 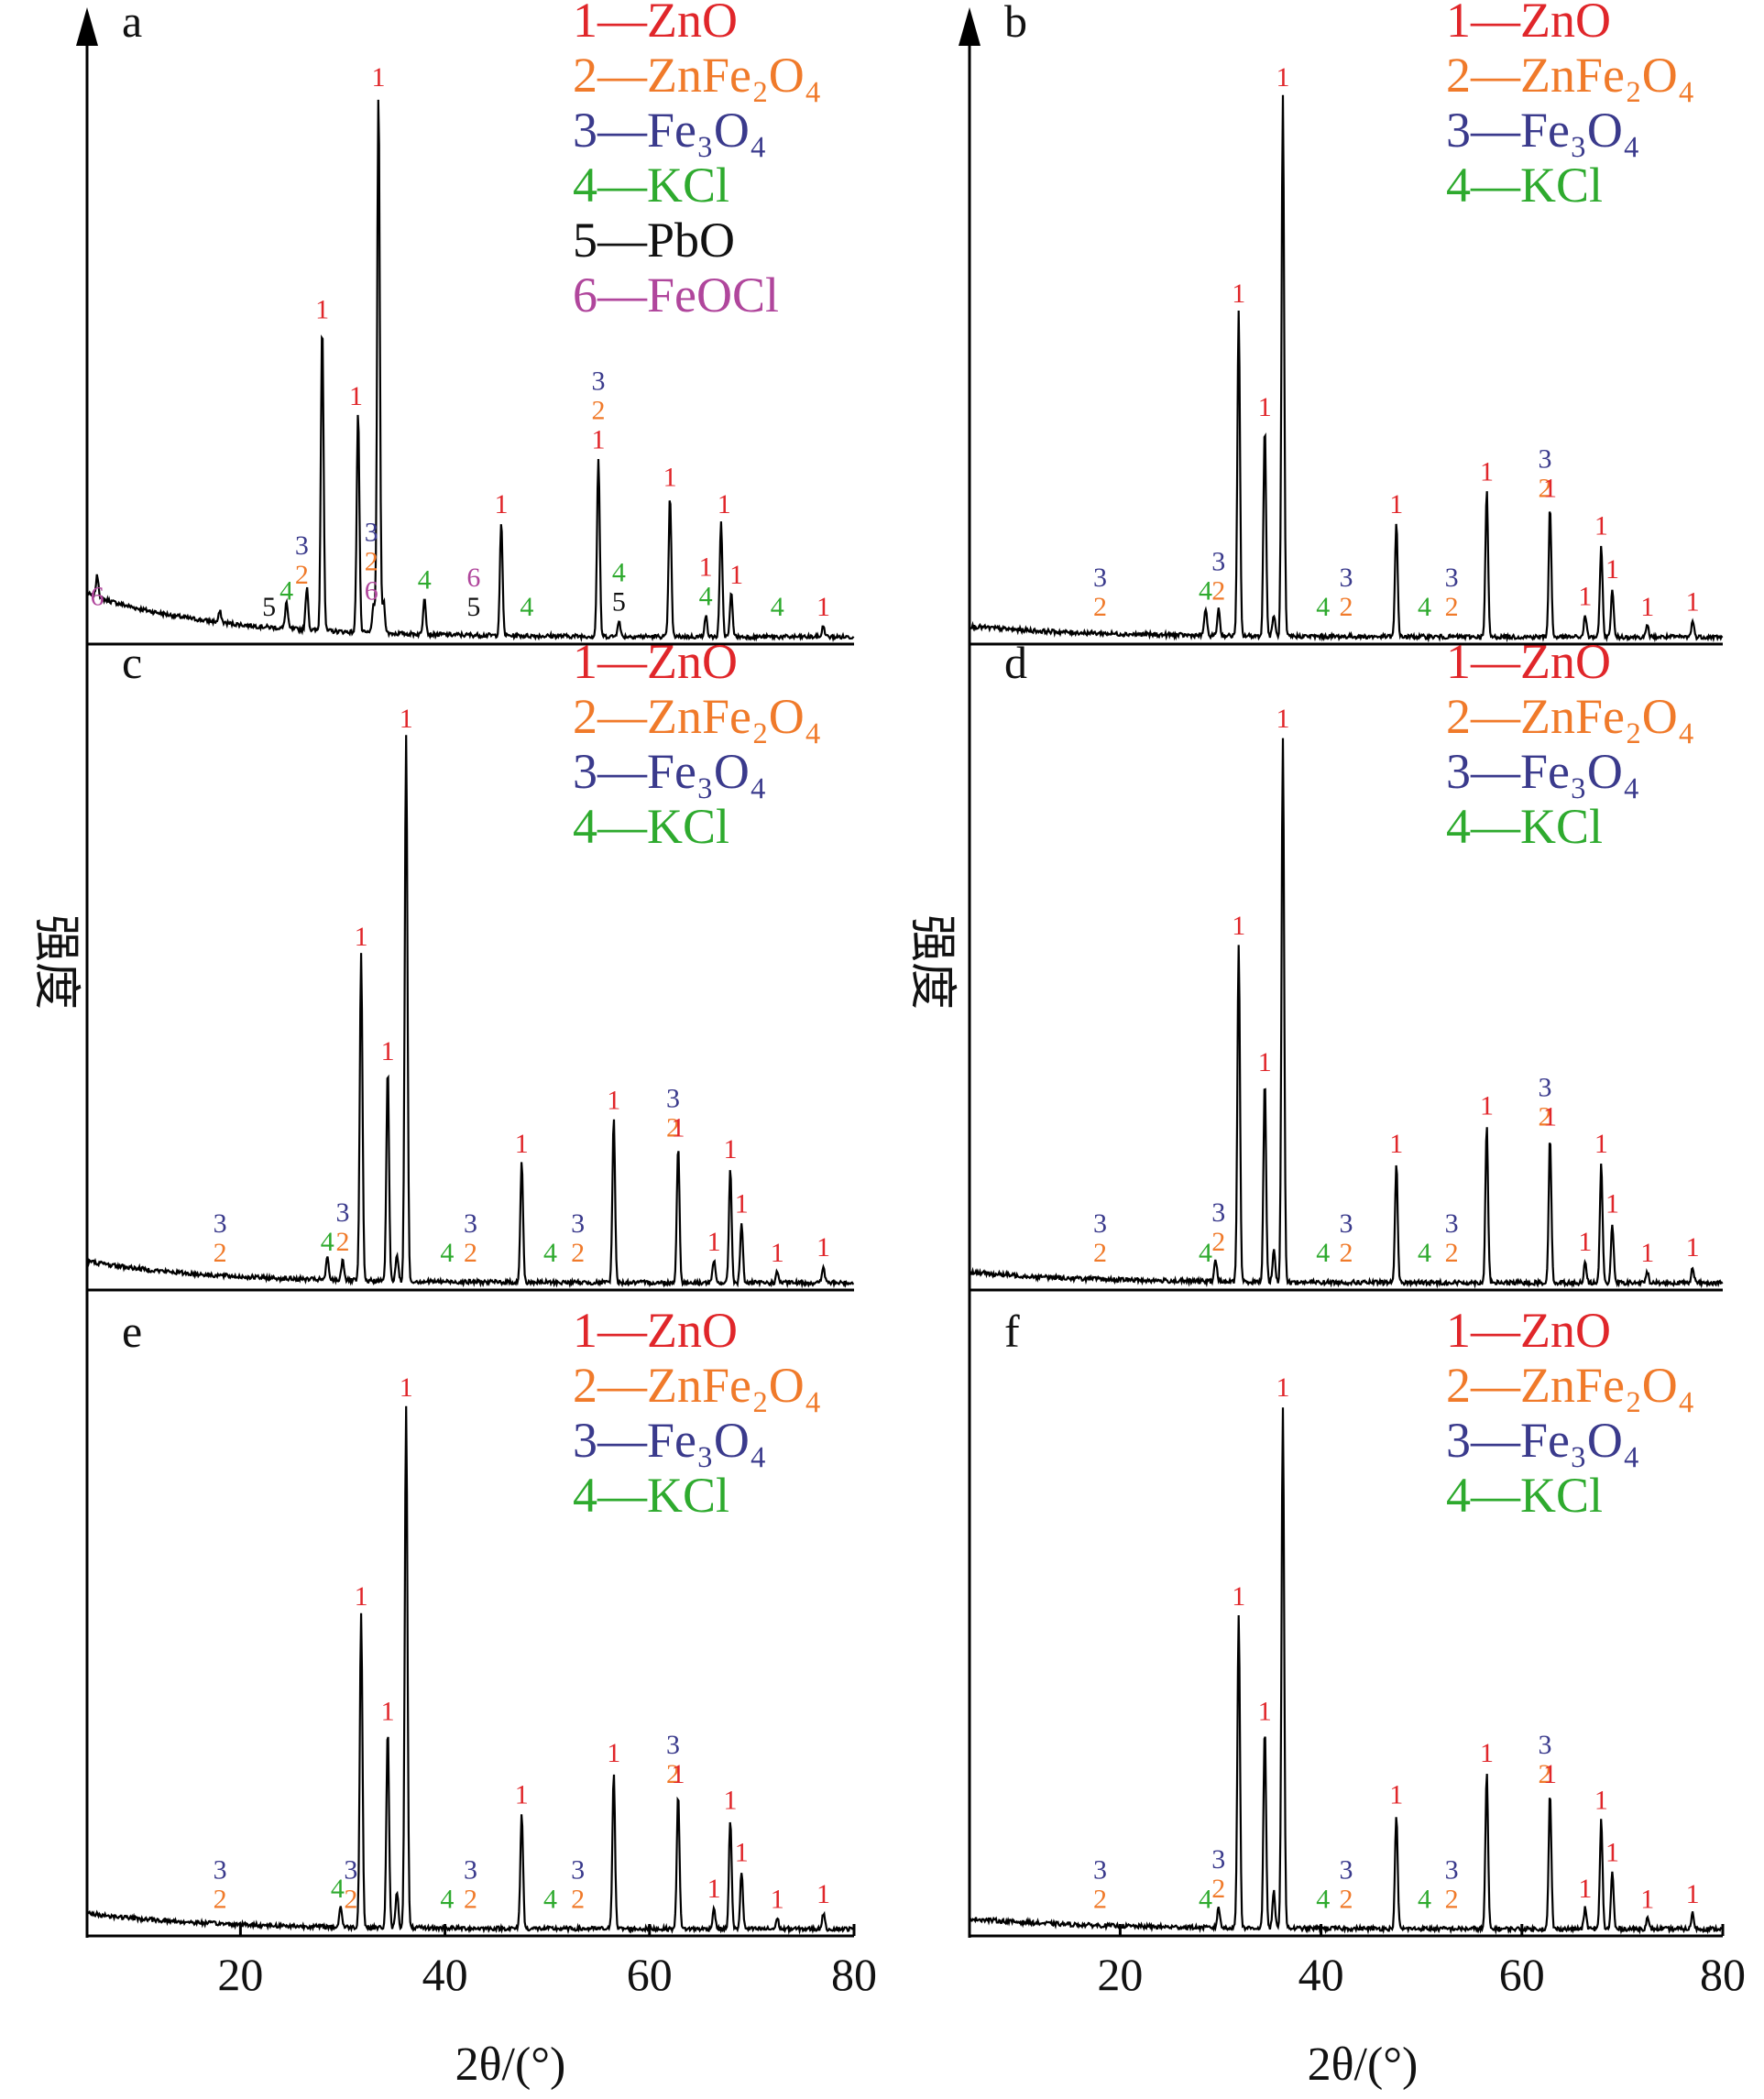 What do you see at coordinates (132, 1331) in the screenshot?
I see `panel-letter-e: e` at bounding box center [132, 1331].